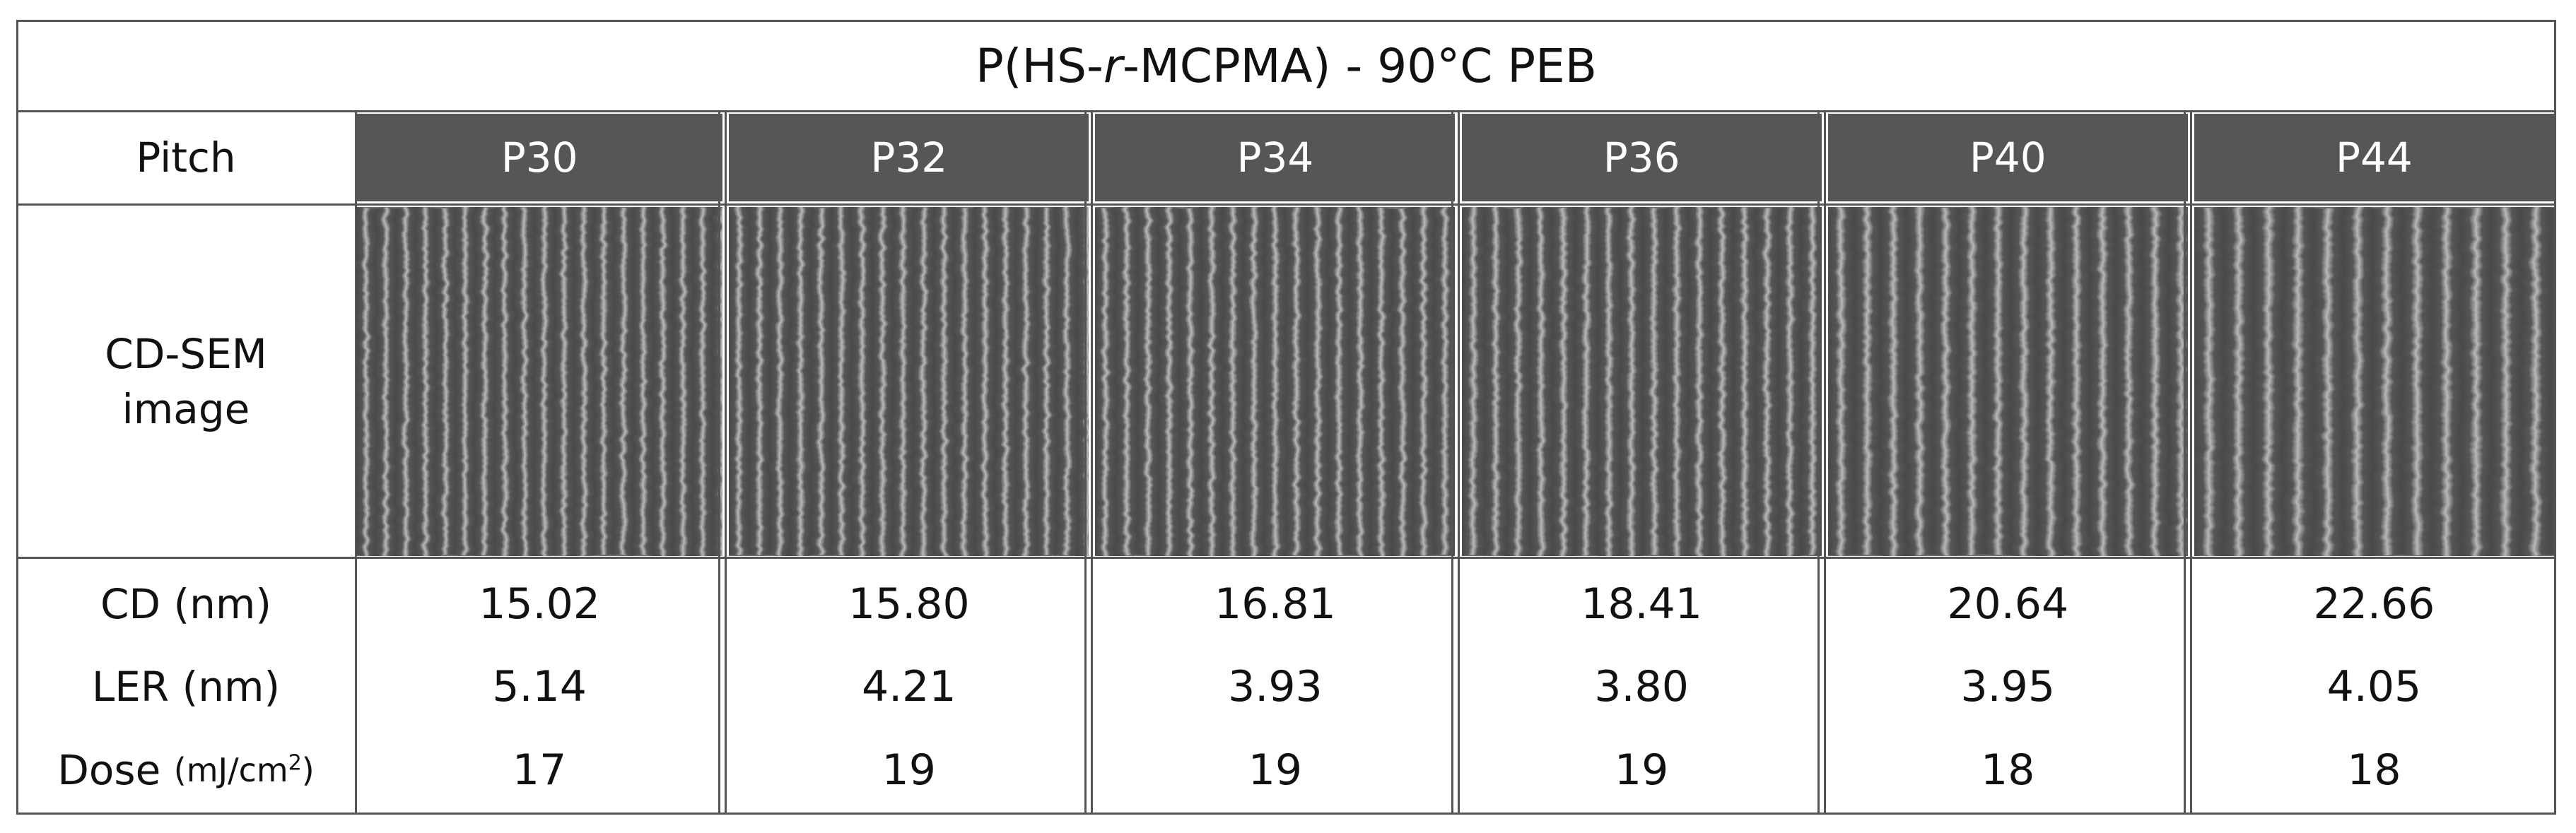 The image size is (2576, 833). Describe the element at coordinates (231, 770) in the screenshot. I see `unit-part: (mJ/cm` at that location.